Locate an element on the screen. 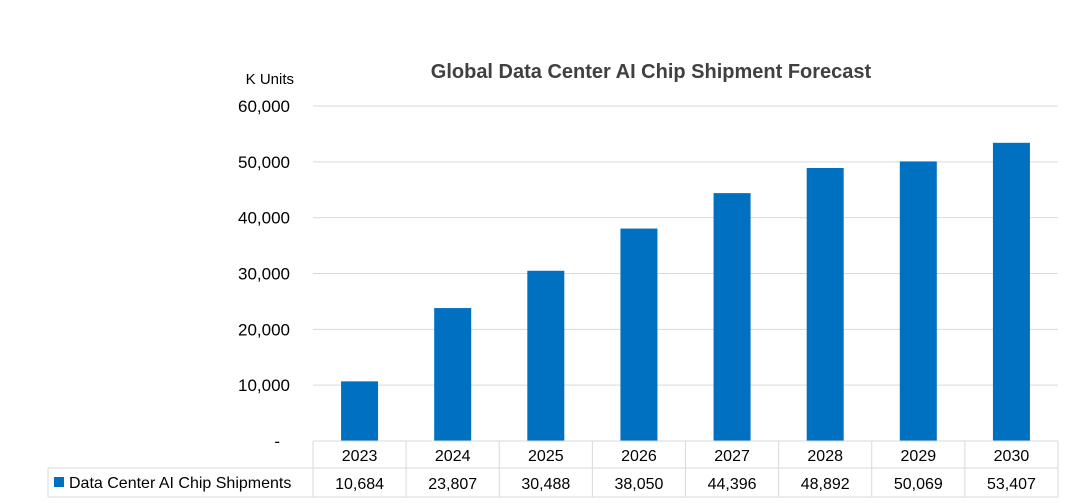 The image size is (1068, 503). category-label: 2029 is located at coordinates (919, 456).